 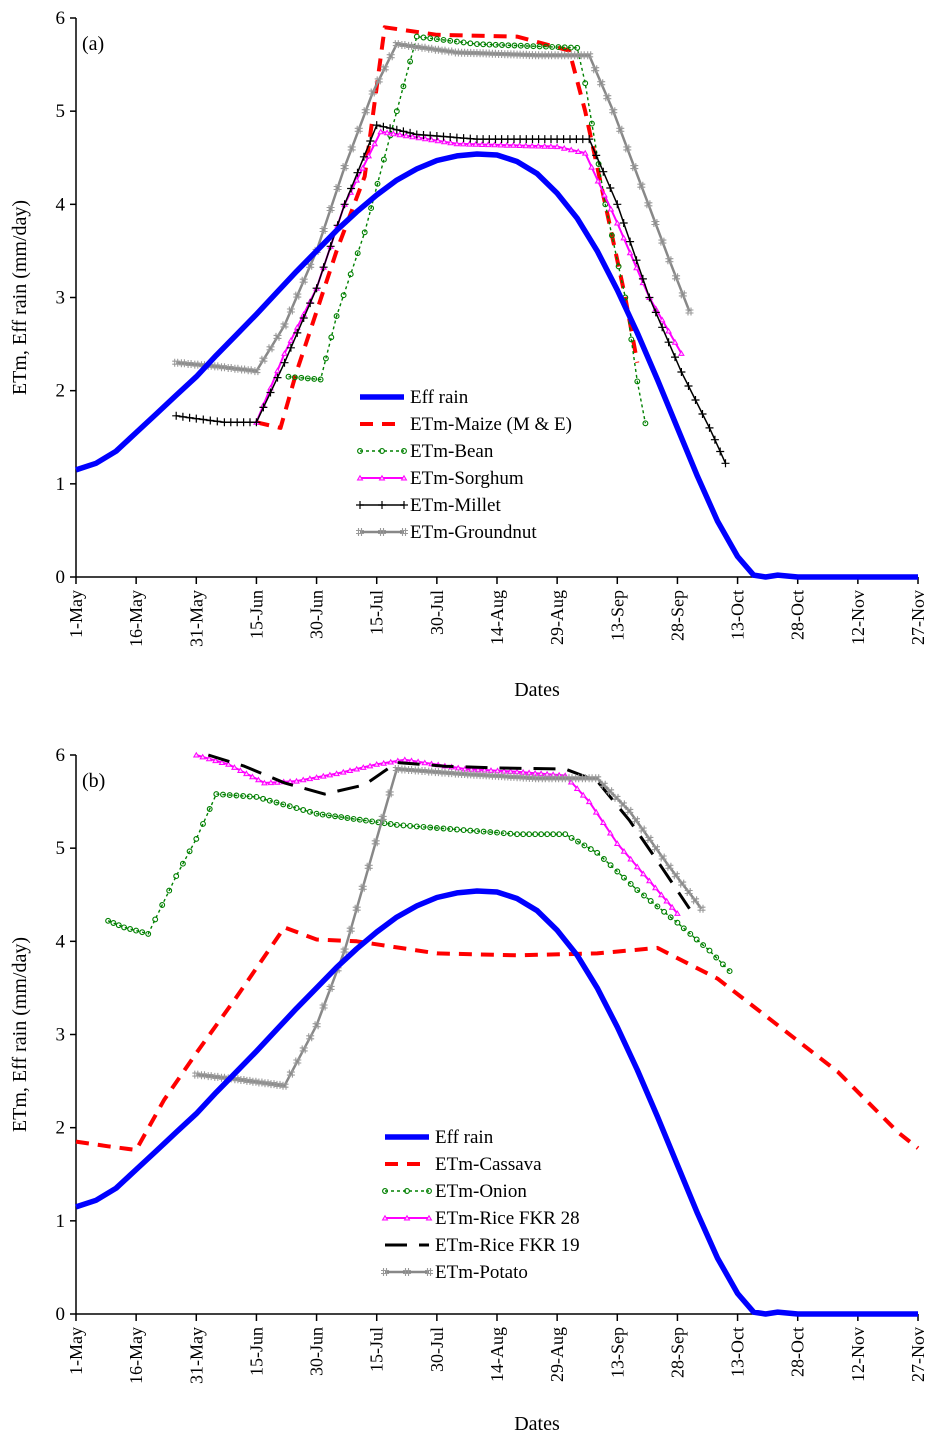 What do you see at coordinates (473, 532) in the screenshot?
I see `legend-label: ETm-Groundnut` at bounding box center [473, 532].